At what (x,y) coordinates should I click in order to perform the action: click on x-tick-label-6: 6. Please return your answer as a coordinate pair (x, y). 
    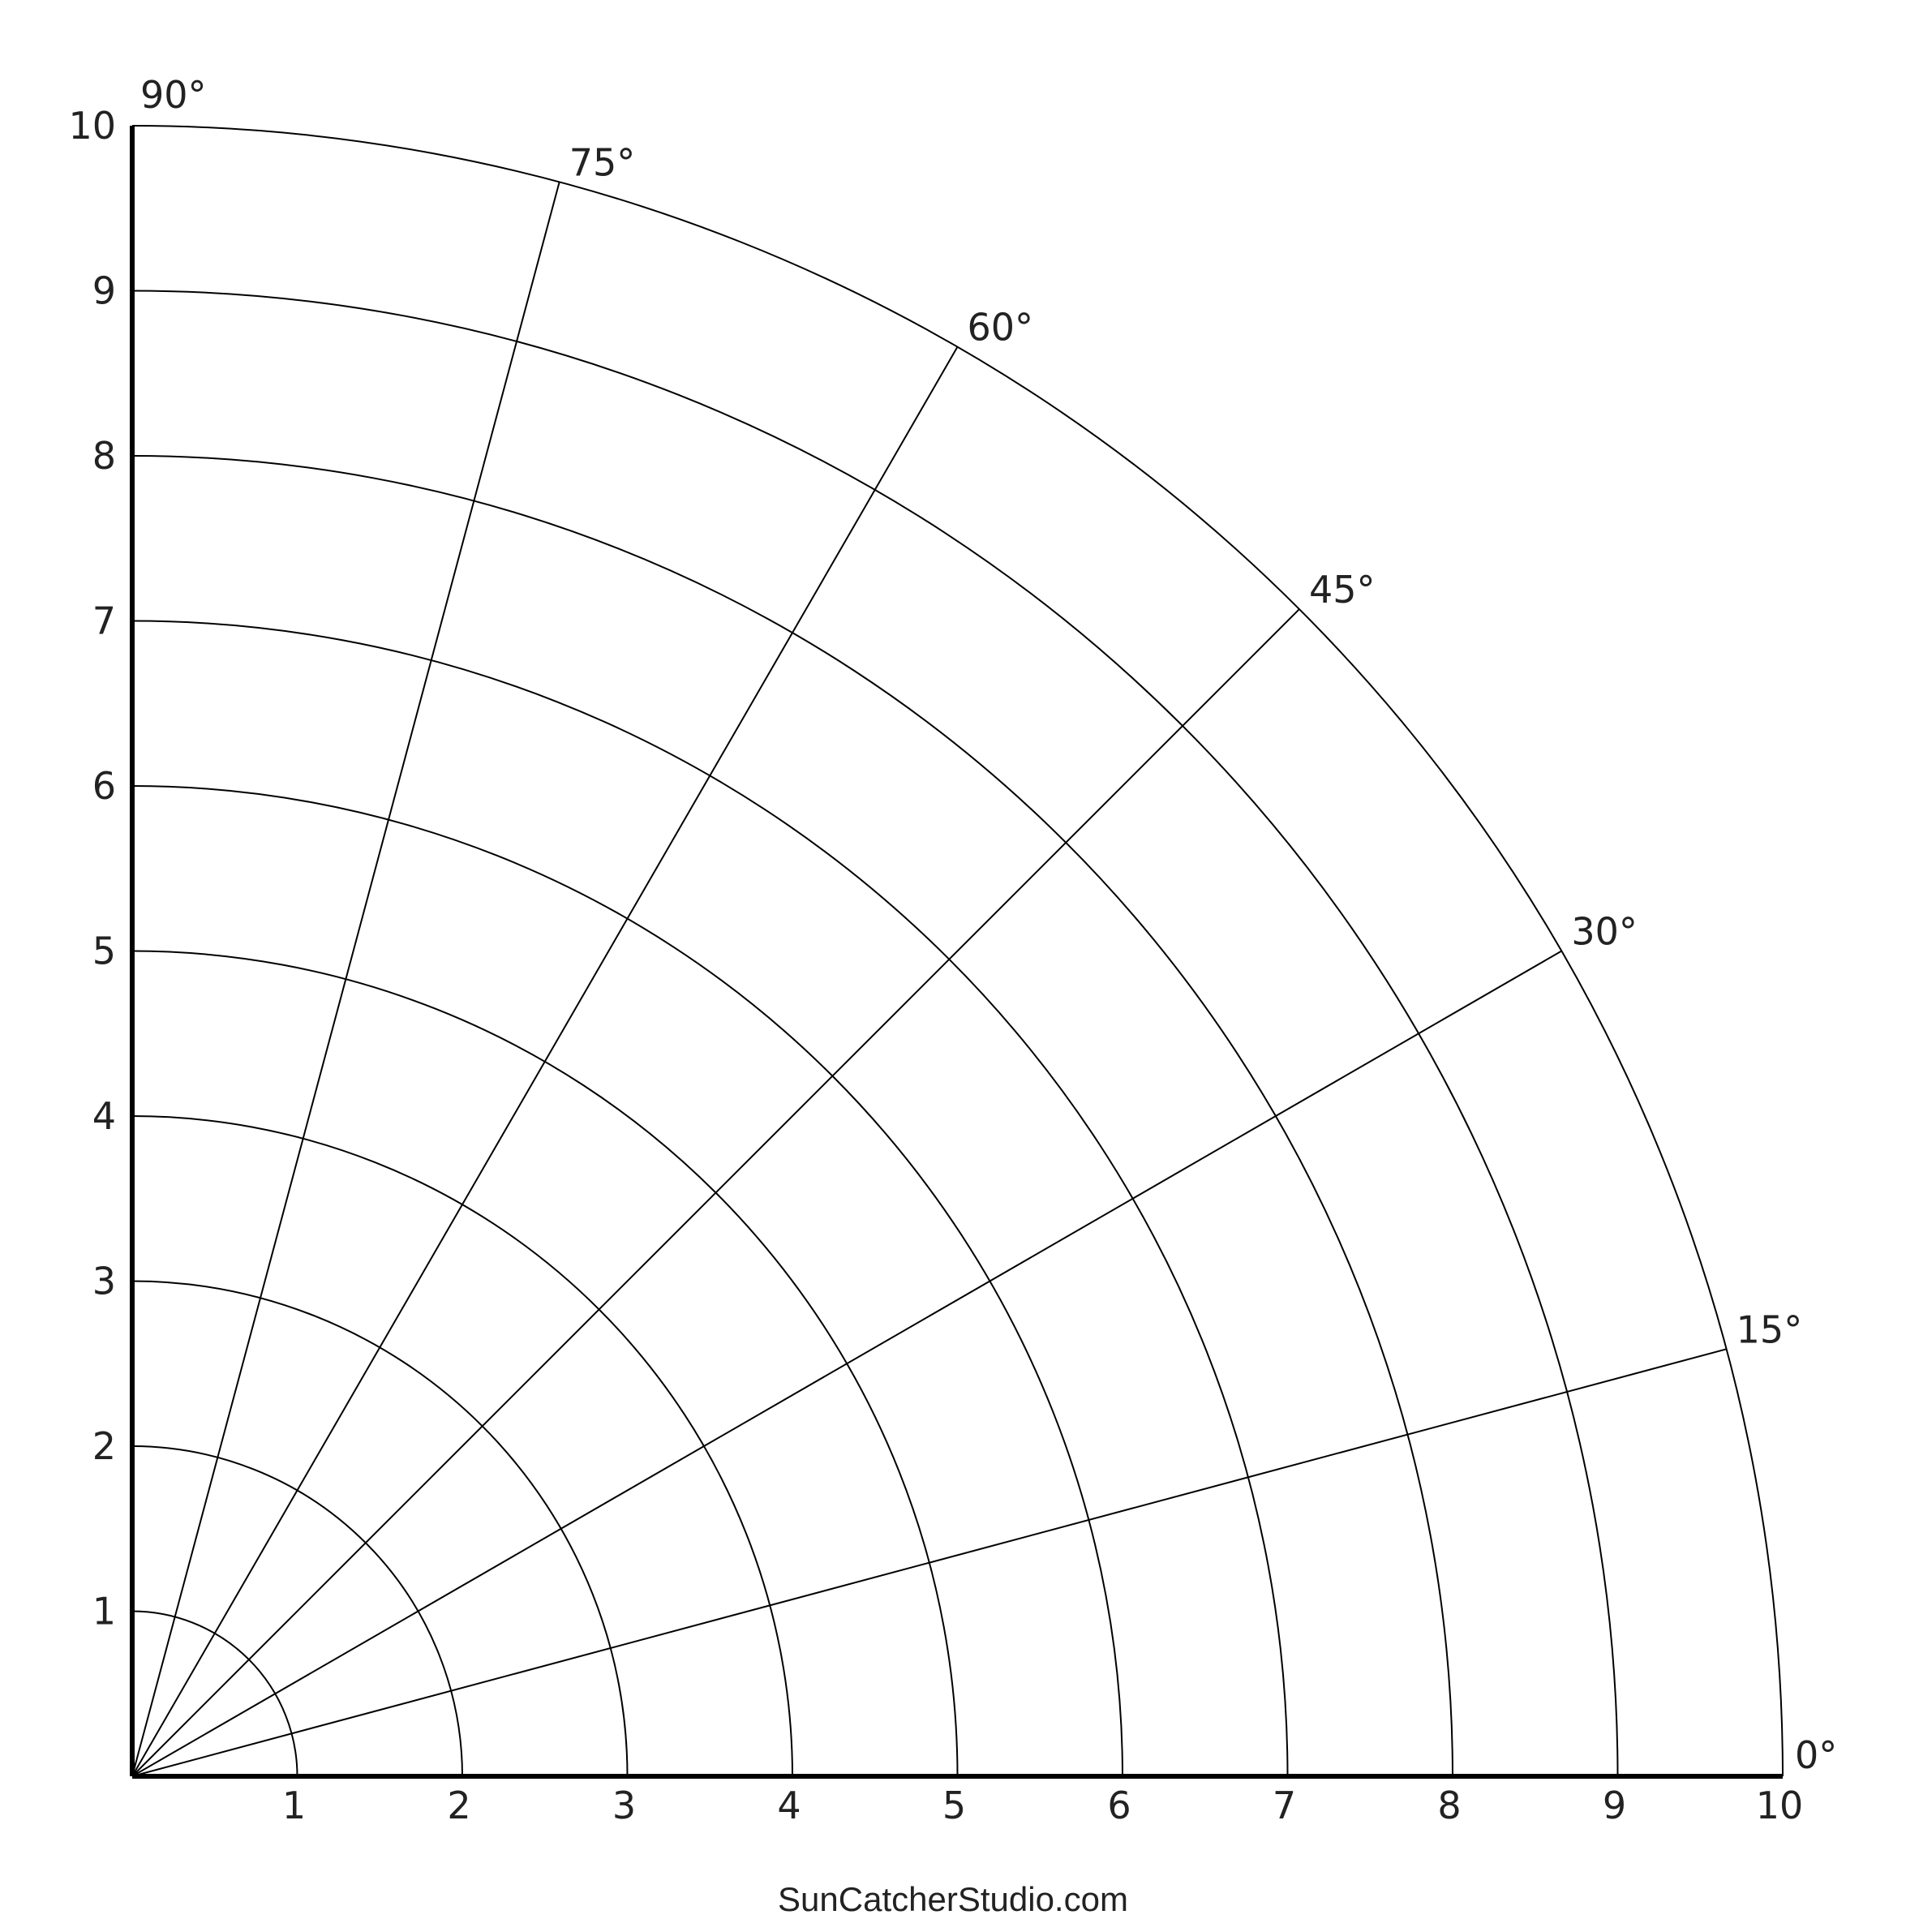
    Looking at the image, I should click on (1119, 1805).